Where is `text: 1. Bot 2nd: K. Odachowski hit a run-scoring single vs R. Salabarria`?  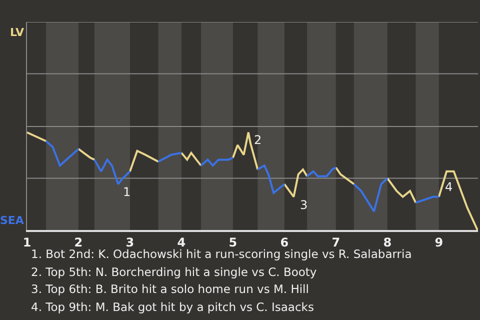 text: 1. Bot 2nd: K. Odachowski hit a run-scoring single vs R. Salabarria is located at coordinates (221, 254).